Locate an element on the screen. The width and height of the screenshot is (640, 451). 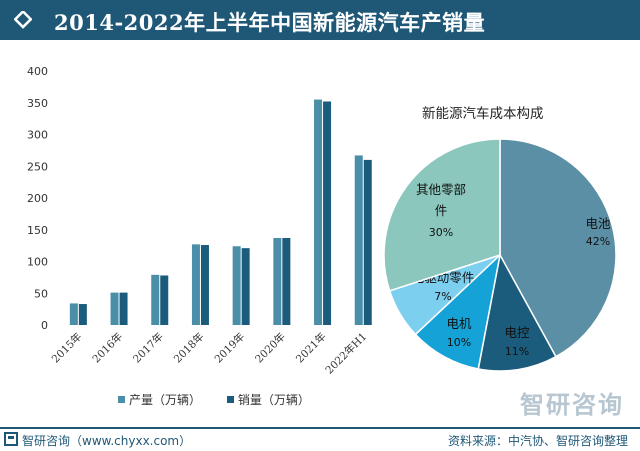
pie-slice-label: 电机 is located at coordinates (459, 323).